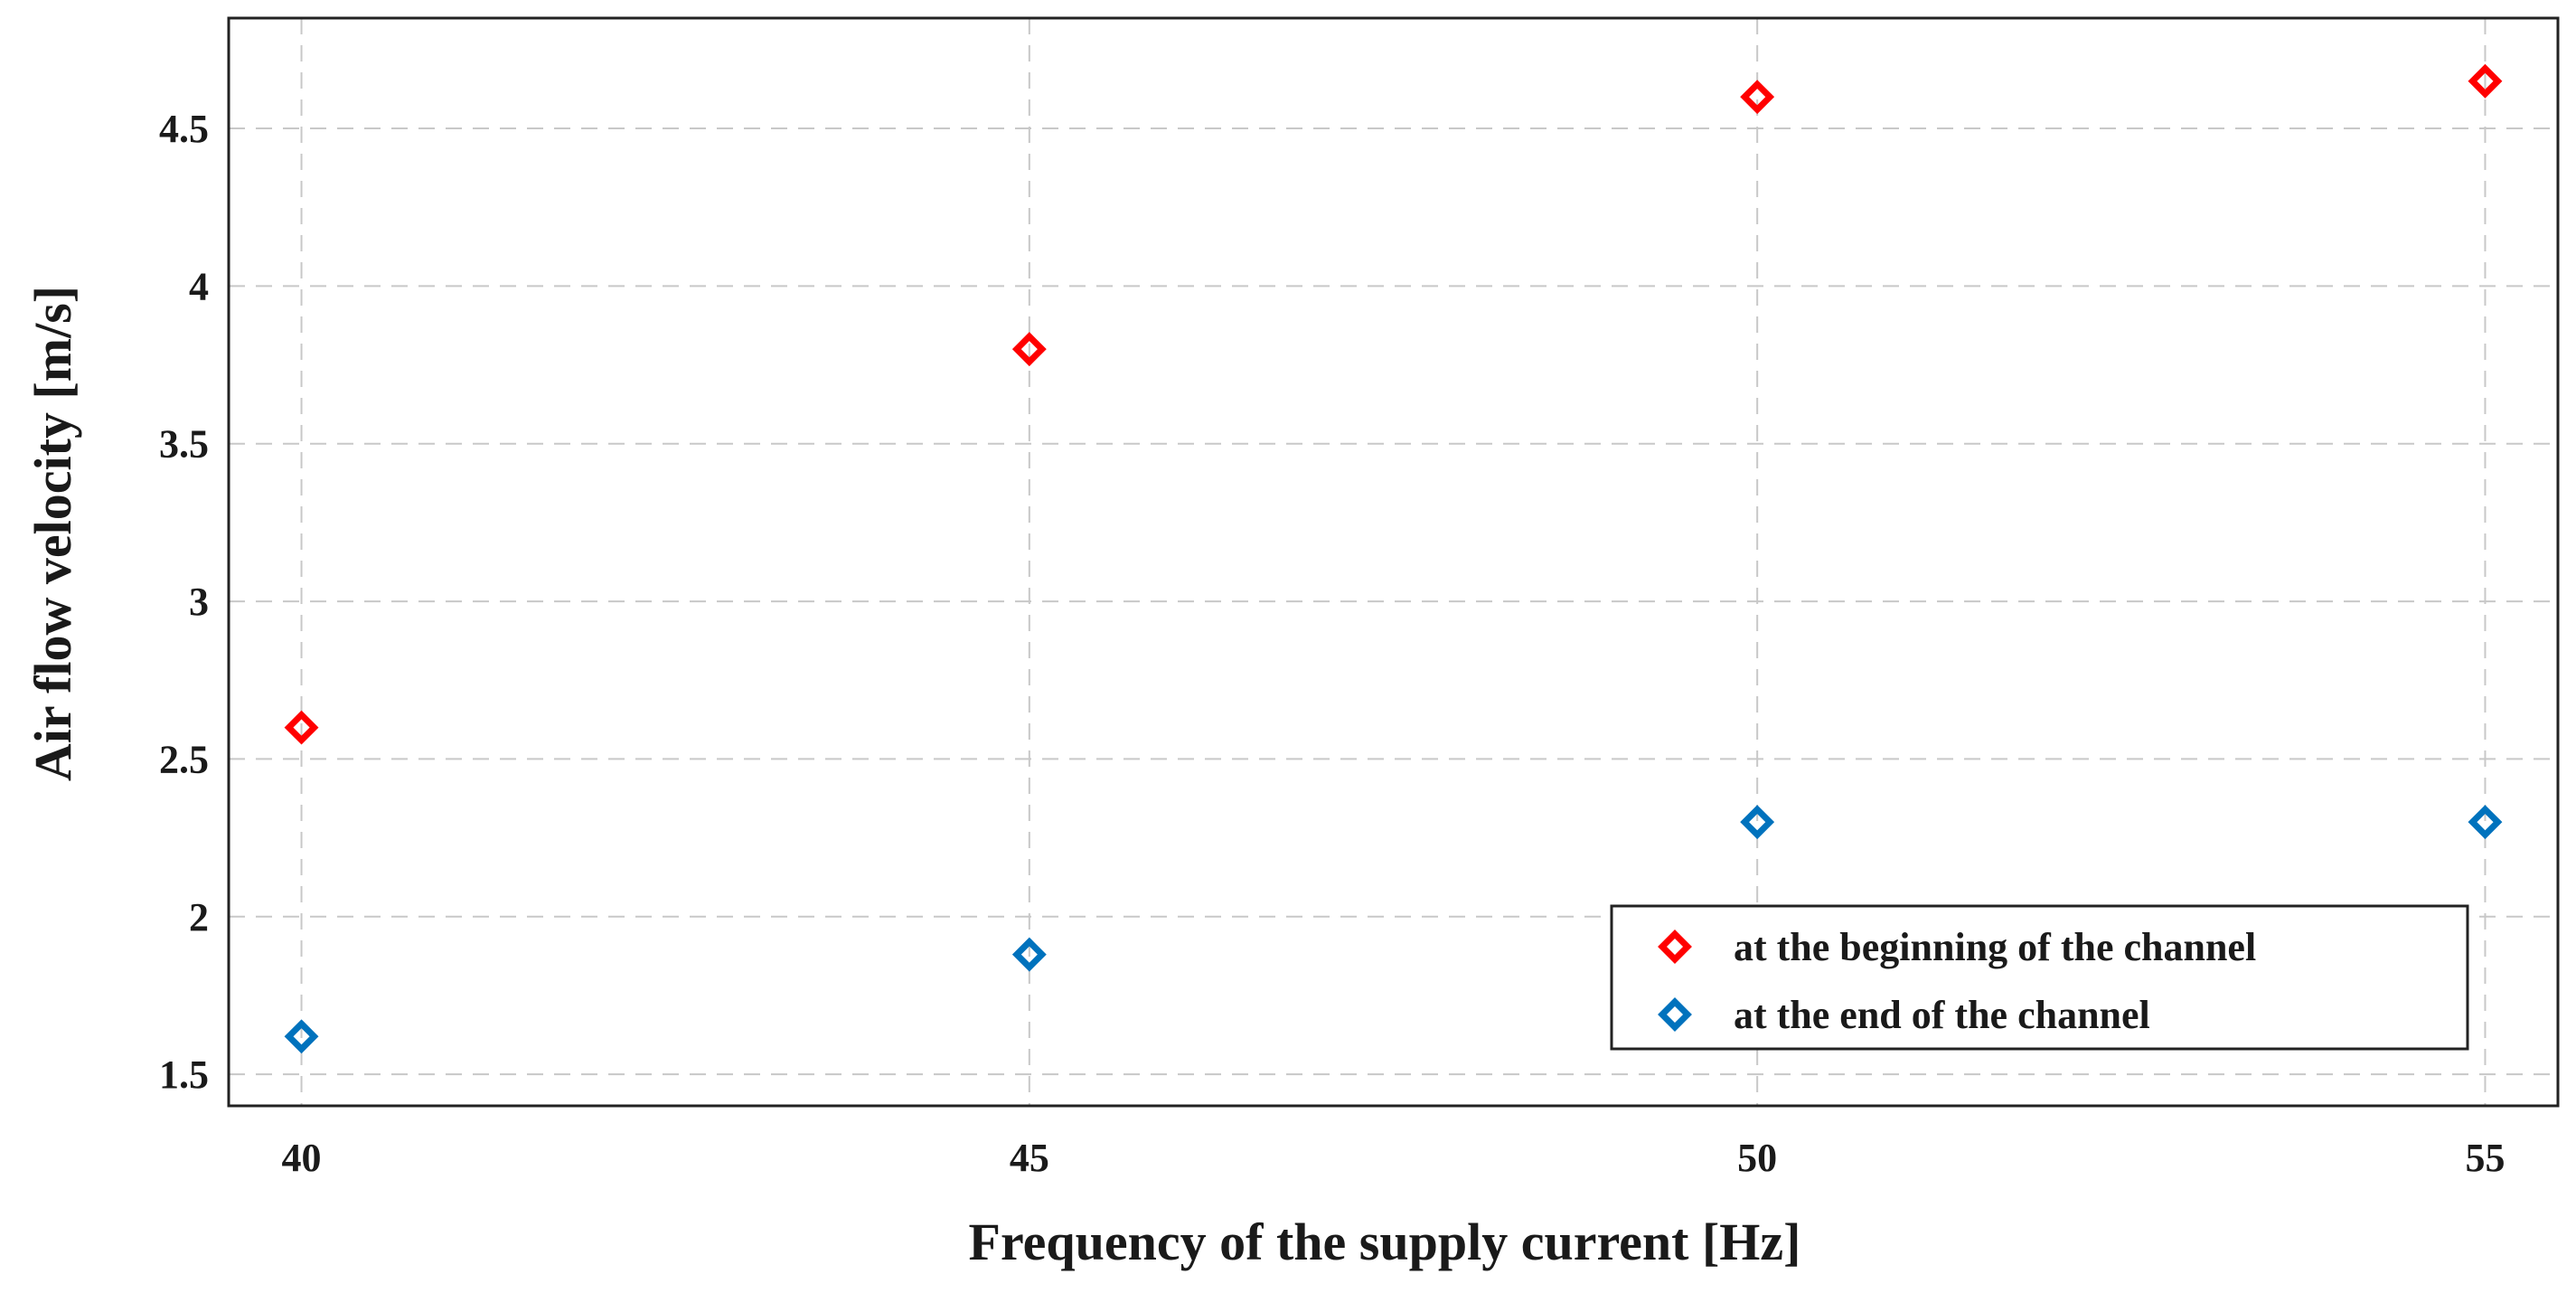  I want to click on x-tick-label: 45, so click(1030, 1158).